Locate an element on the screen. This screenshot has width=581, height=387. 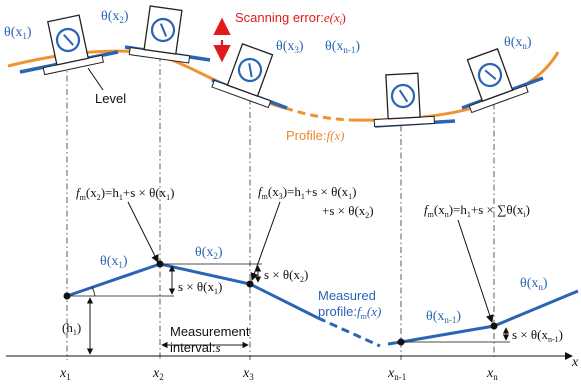
measured-solid-right is located at coordinates (483, 317).